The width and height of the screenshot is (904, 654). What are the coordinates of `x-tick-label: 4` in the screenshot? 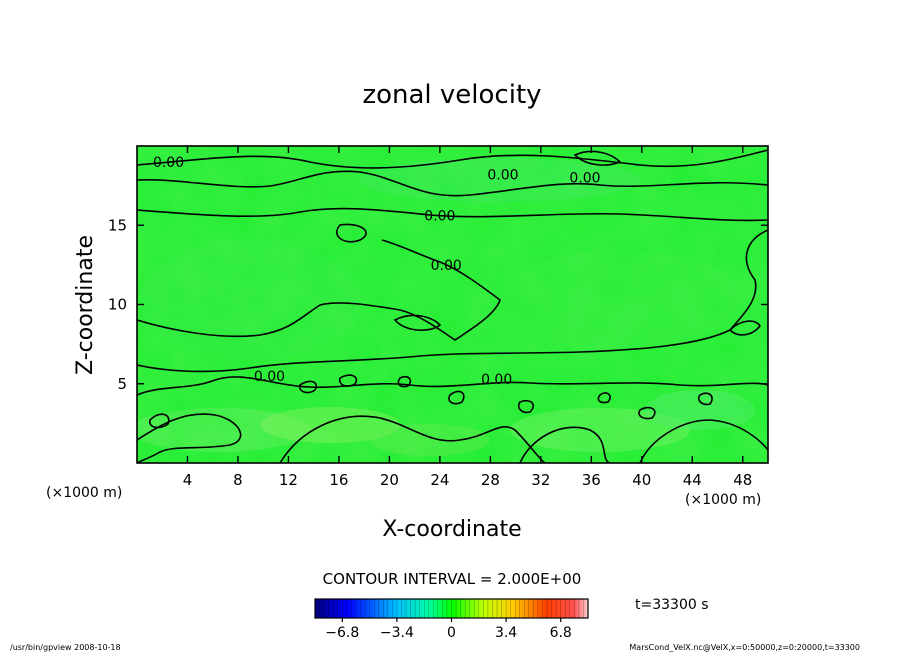 It's located at (188, 480).